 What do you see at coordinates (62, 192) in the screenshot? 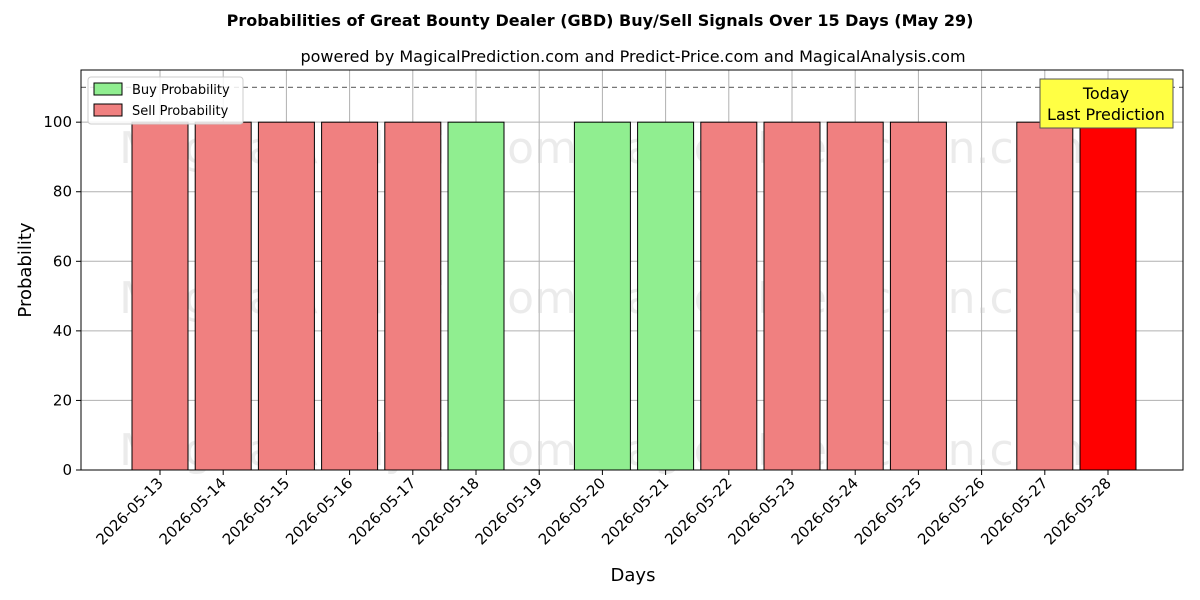
I see `y-tick-label: 80` at bounding box center [62, 192].